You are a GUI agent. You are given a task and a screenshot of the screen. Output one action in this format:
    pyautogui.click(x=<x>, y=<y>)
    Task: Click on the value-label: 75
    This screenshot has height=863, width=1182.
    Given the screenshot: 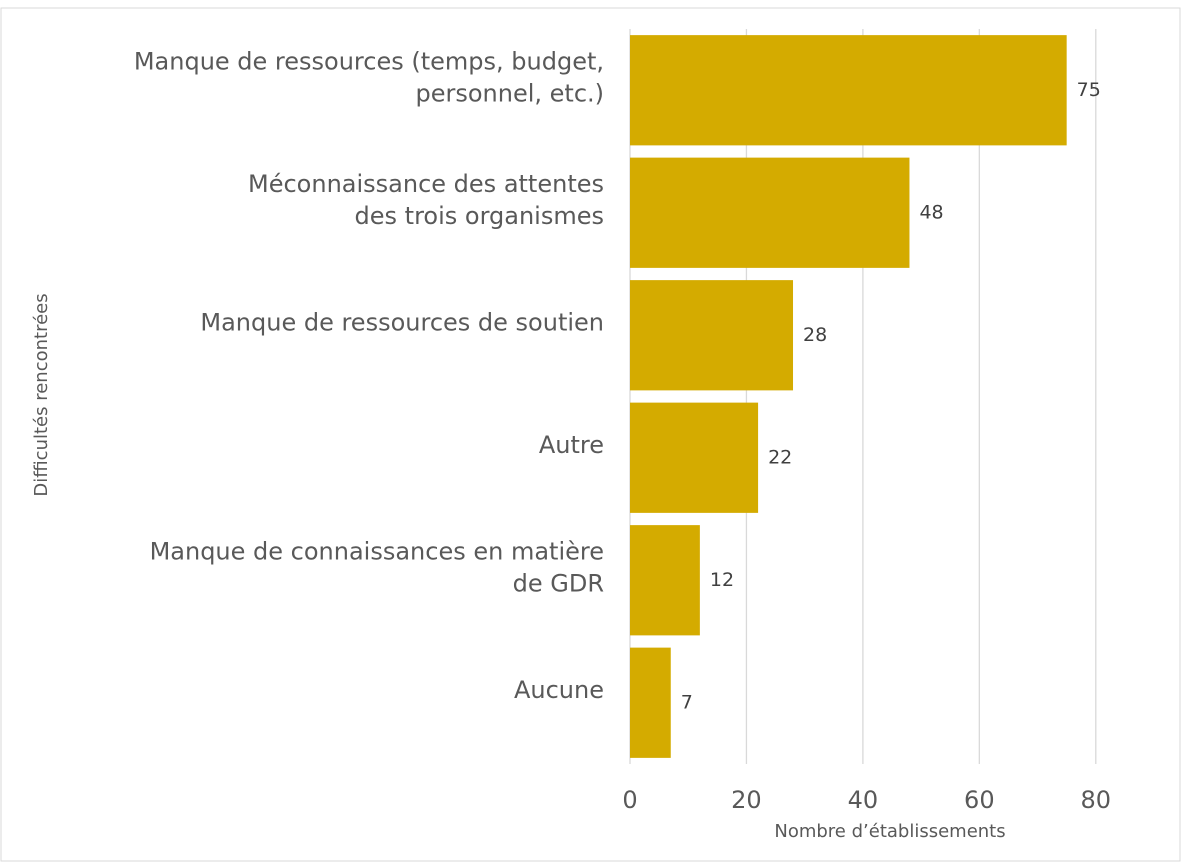 What is the action you would take?
    pyautogui.click(x=1089, y=90)
    